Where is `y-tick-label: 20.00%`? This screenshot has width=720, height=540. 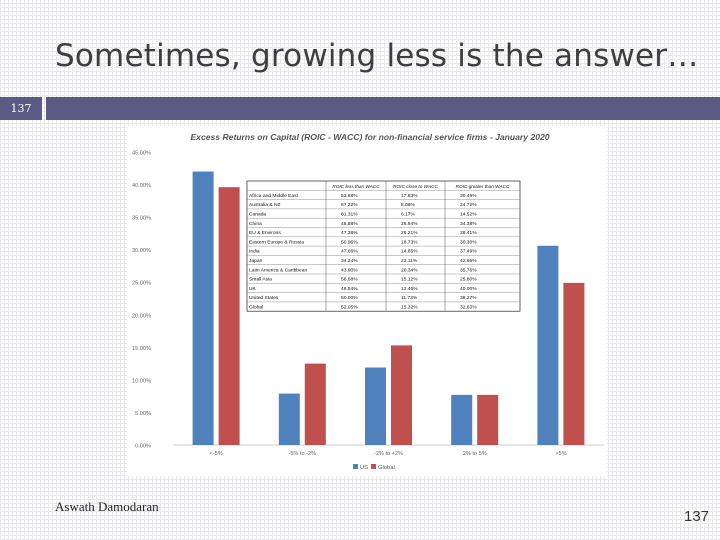 y-tick-label: 20.00% is located at coordinates (141, 316).